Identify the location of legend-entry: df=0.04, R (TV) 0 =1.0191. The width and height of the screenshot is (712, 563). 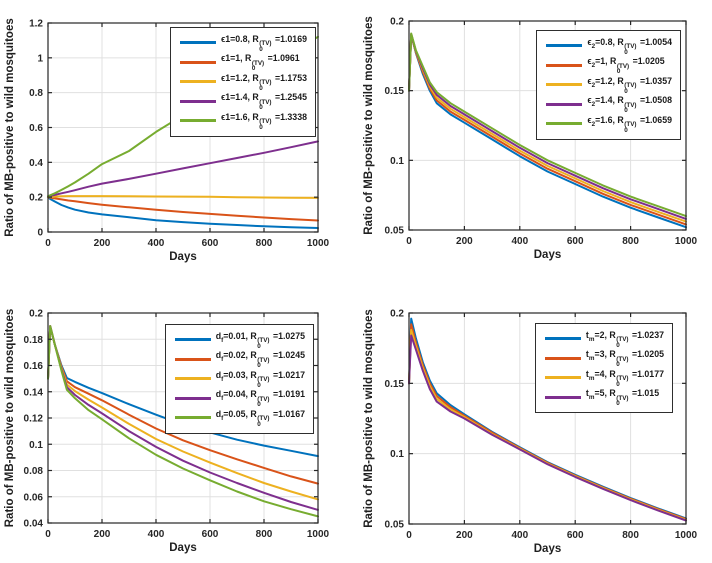
(239, 399).